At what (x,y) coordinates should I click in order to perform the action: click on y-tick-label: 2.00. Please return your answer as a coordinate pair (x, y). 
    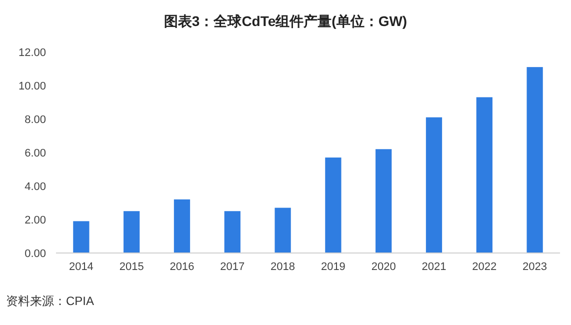
    Looking at the image, I should click on (35, 220).